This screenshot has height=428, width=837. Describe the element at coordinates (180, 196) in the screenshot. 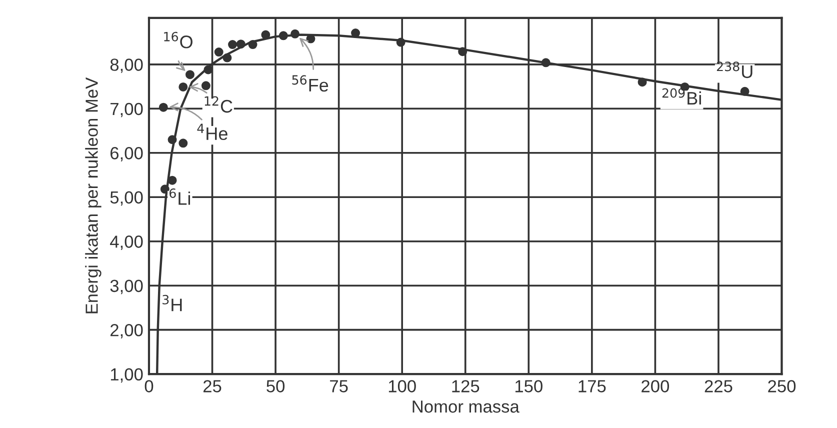

I see `annotation: $^{6}$Li` at that location.